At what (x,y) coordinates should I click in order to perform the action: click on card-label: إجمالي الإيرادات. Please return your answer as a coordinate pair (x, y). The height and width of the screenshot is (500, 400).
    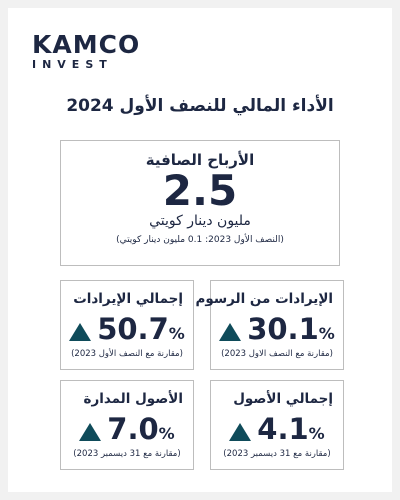
    Looking at the image, I should click on (128, 299).